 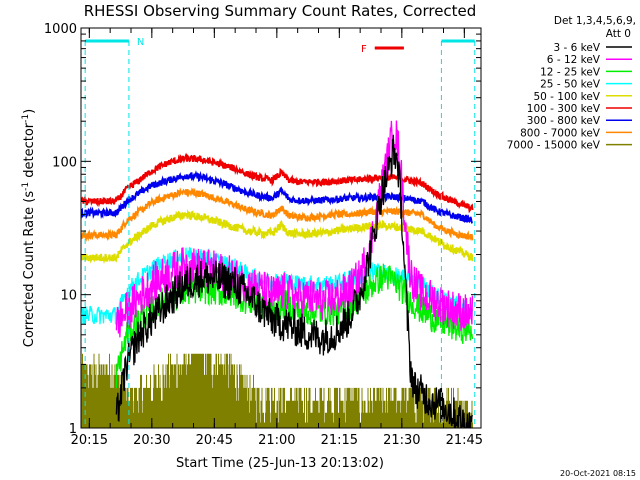 What do you see at coordinates (280, 463) in the screenshot?
I see `x-axis-label: Start Time (25-Jun-13 20:13:02)` at bounding box center [280, 463].